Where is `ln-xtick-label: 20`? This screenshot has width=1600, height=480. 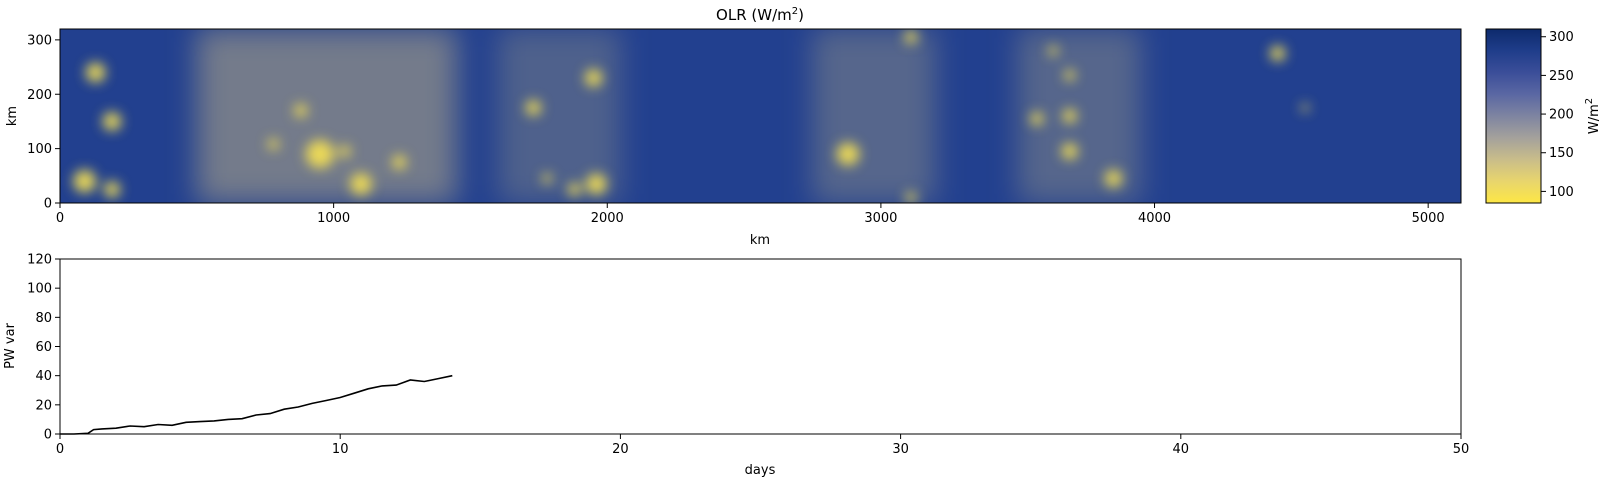
ln-xtick-label: 20 is located at coordinates (620, 449).